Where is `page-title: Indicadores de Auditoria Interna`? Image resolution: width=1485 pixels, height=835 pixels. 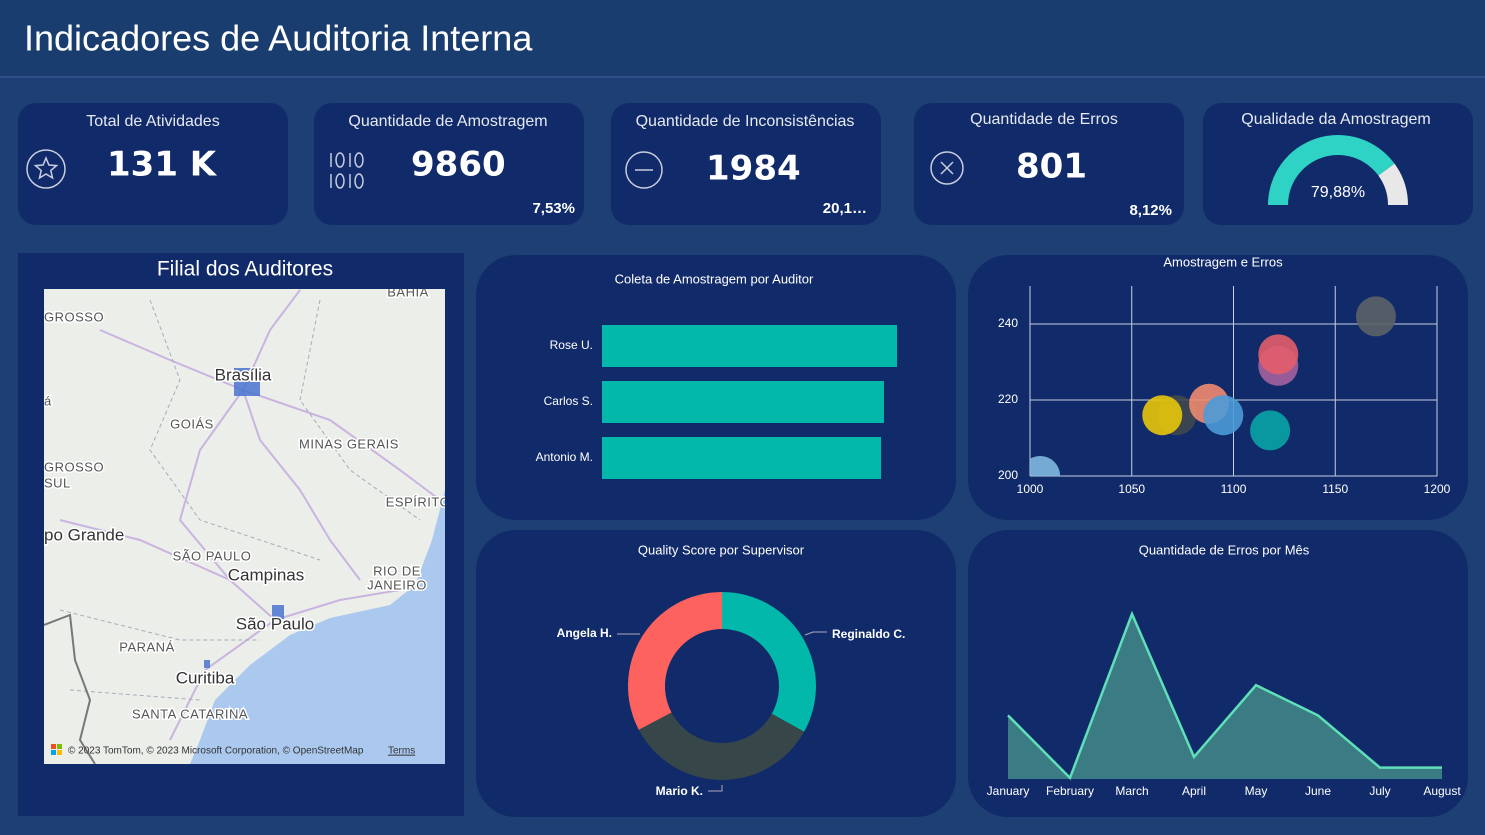 page-title: Indicadores de Auditoria Interna is located at coordinates (278, 38).